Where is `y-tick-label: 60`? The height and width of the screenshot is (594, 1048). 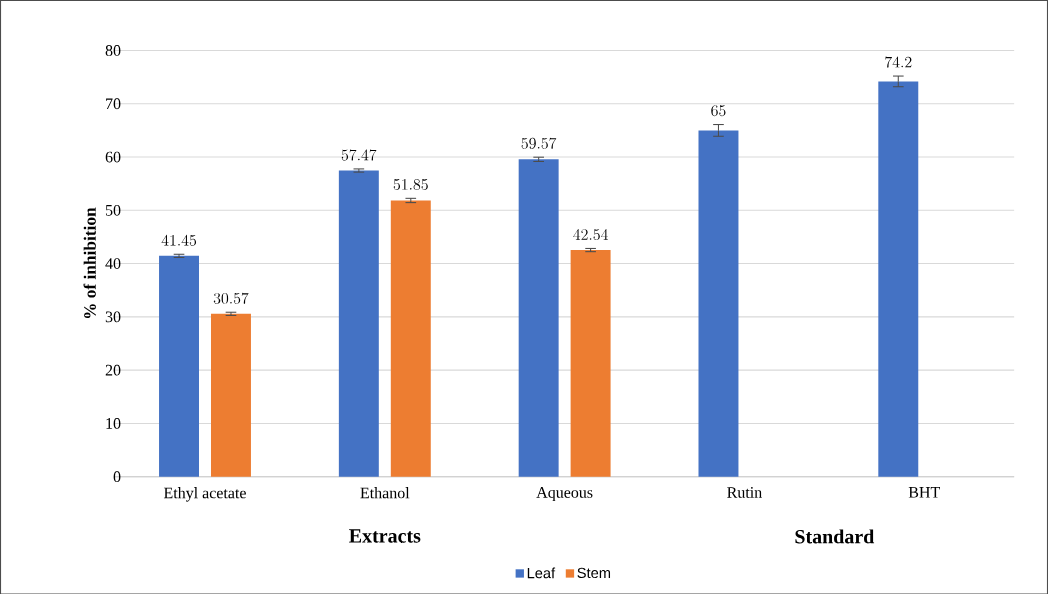 y-tick-label: 60 is located at coordinates (113, 157).